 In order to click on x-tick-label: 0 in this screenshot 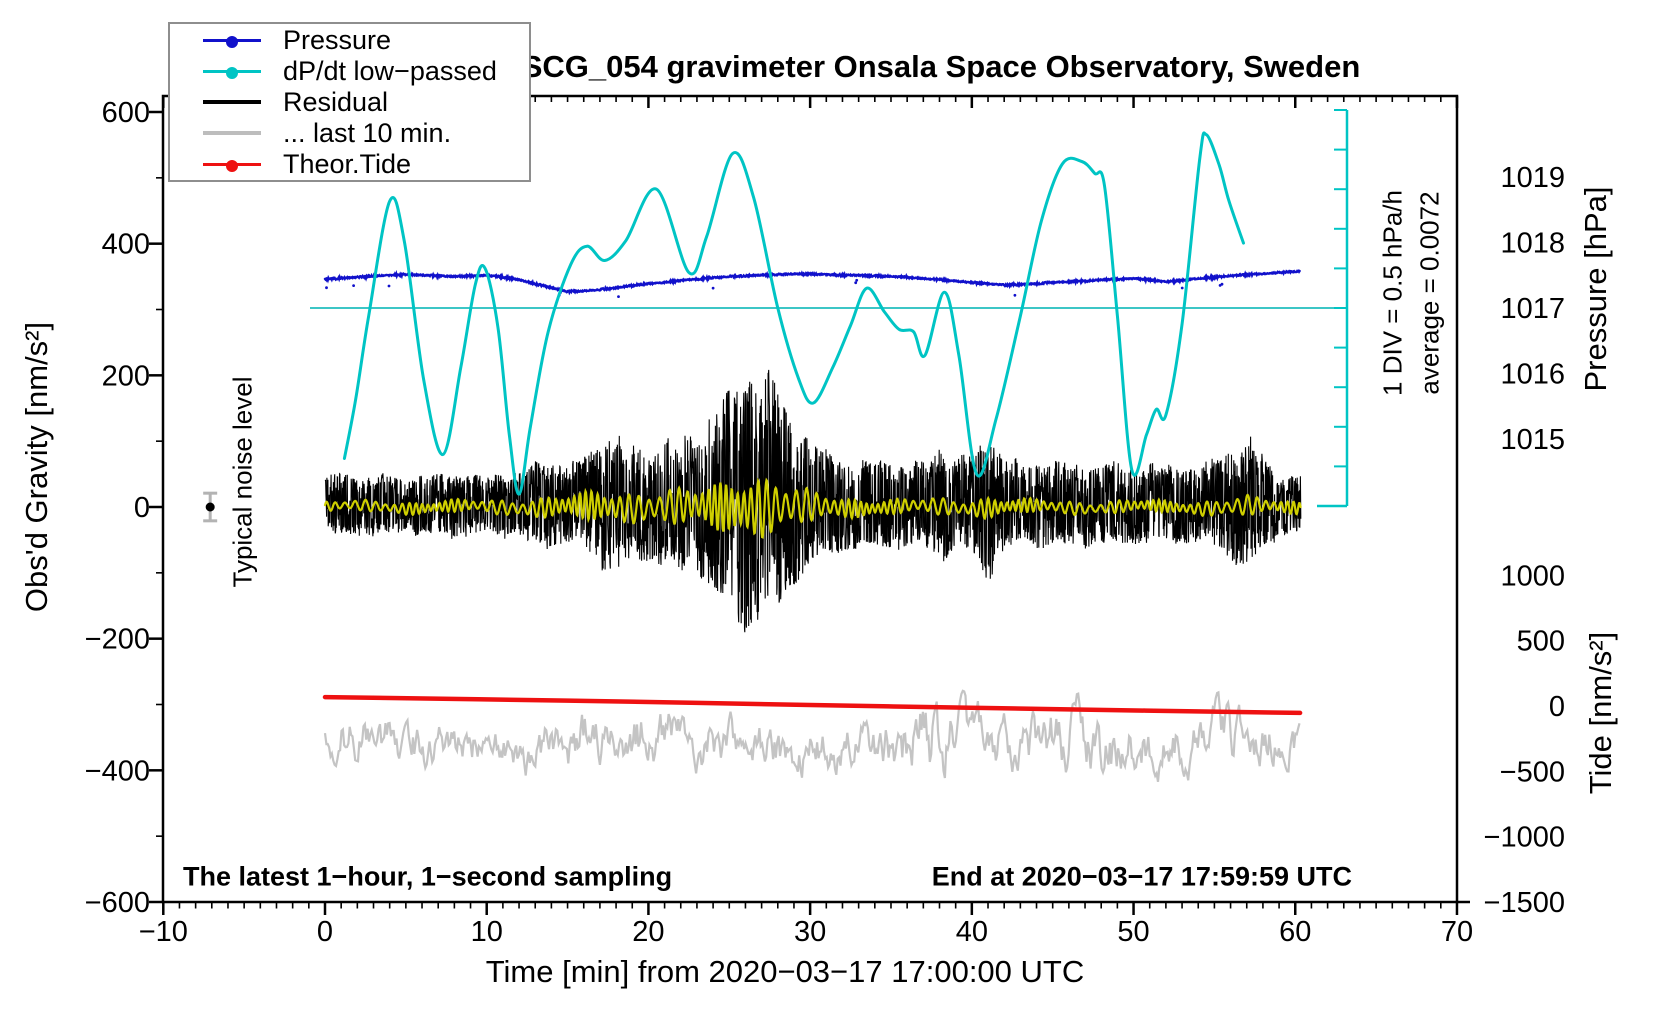, I will do `click(325, 932)`.